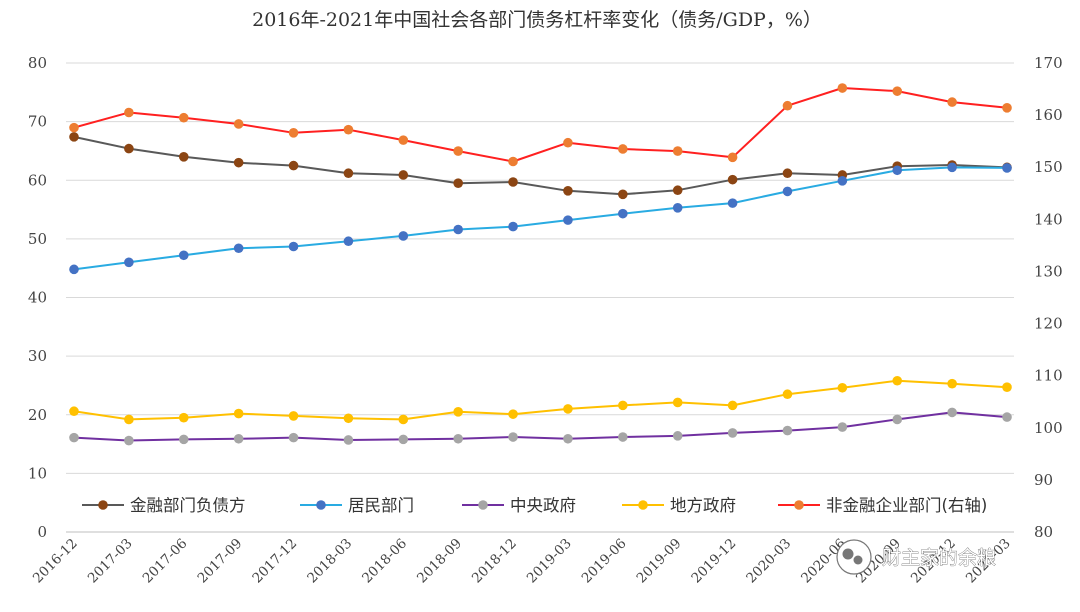  What do you see at coordinates (1048, 167) in the screenshot?
I see `right-tick-label: 150` at bounding box center [1048, 167].